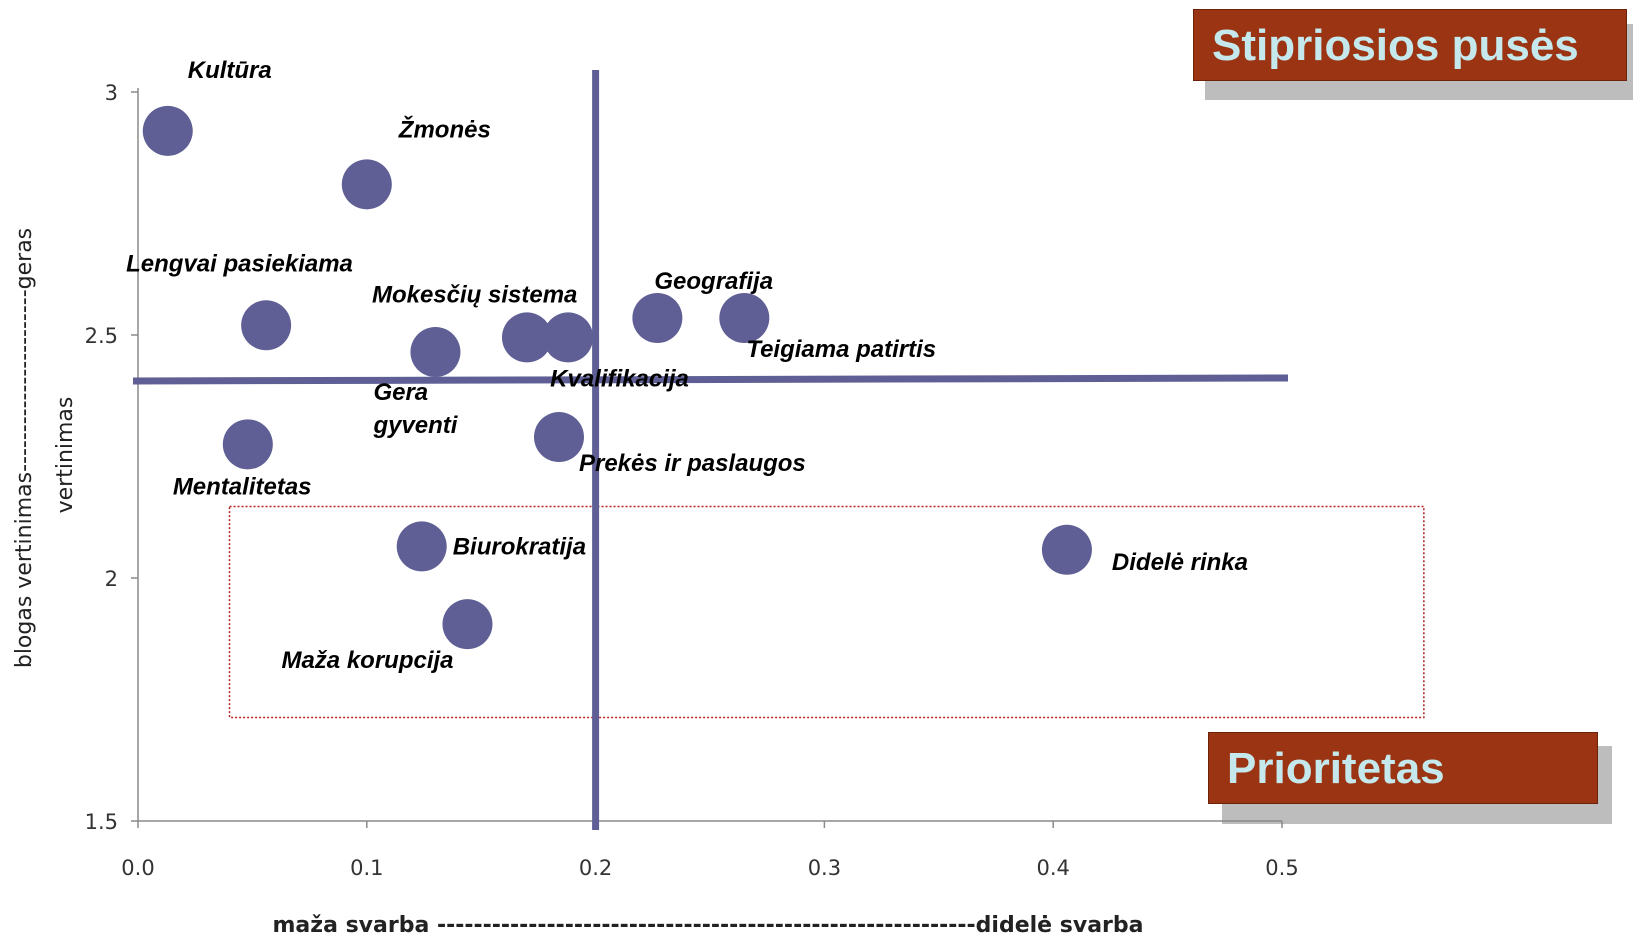 The height and width of the screenshot is (940, 1641). Describe the element at coordinates (242, 486) in the screenshot. I see `data-point-label: Mentalitetas` at that location.